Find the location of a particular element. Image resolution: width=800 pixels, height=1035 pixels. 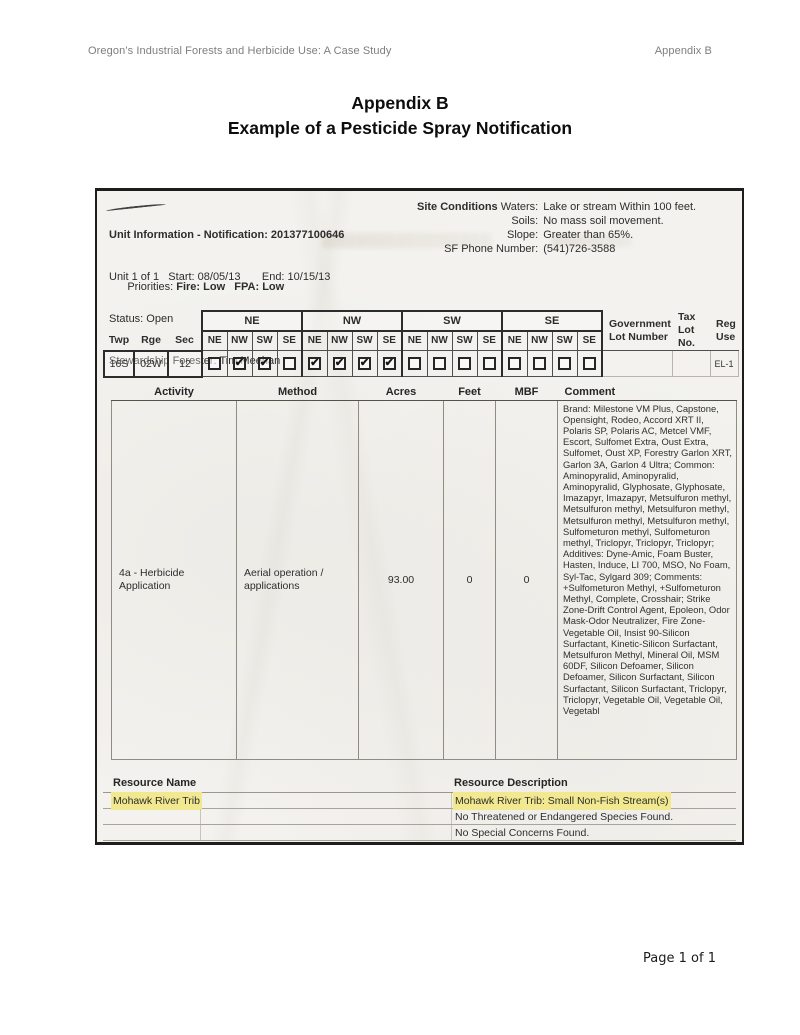

site-cond-value: (541)726-3588 is located at coordinates (579, 249).